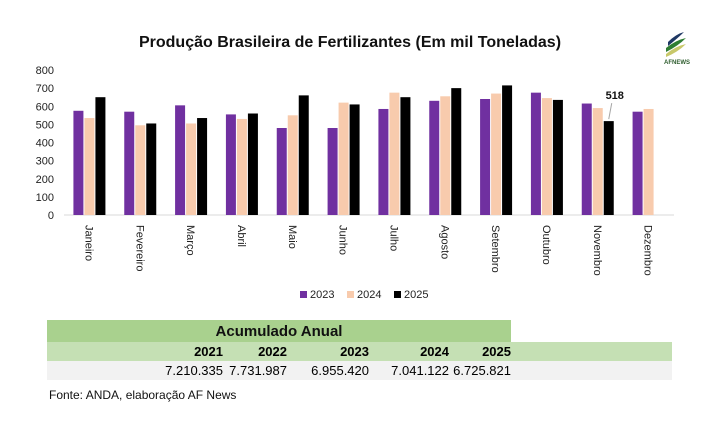  I want to click on data-label: 518, so click(615, 96).